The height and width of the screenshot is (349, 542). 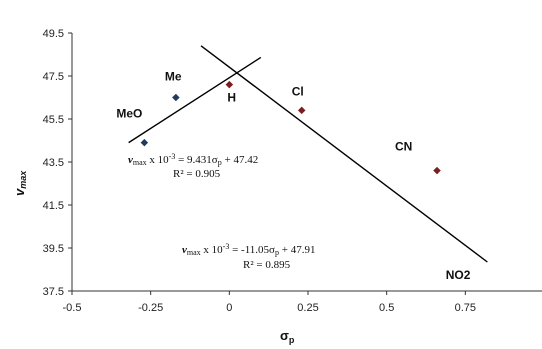 I want to click on equation-2: vmax x 10-3 = -11.05σp + 47.91, so click(x=248, y=249).